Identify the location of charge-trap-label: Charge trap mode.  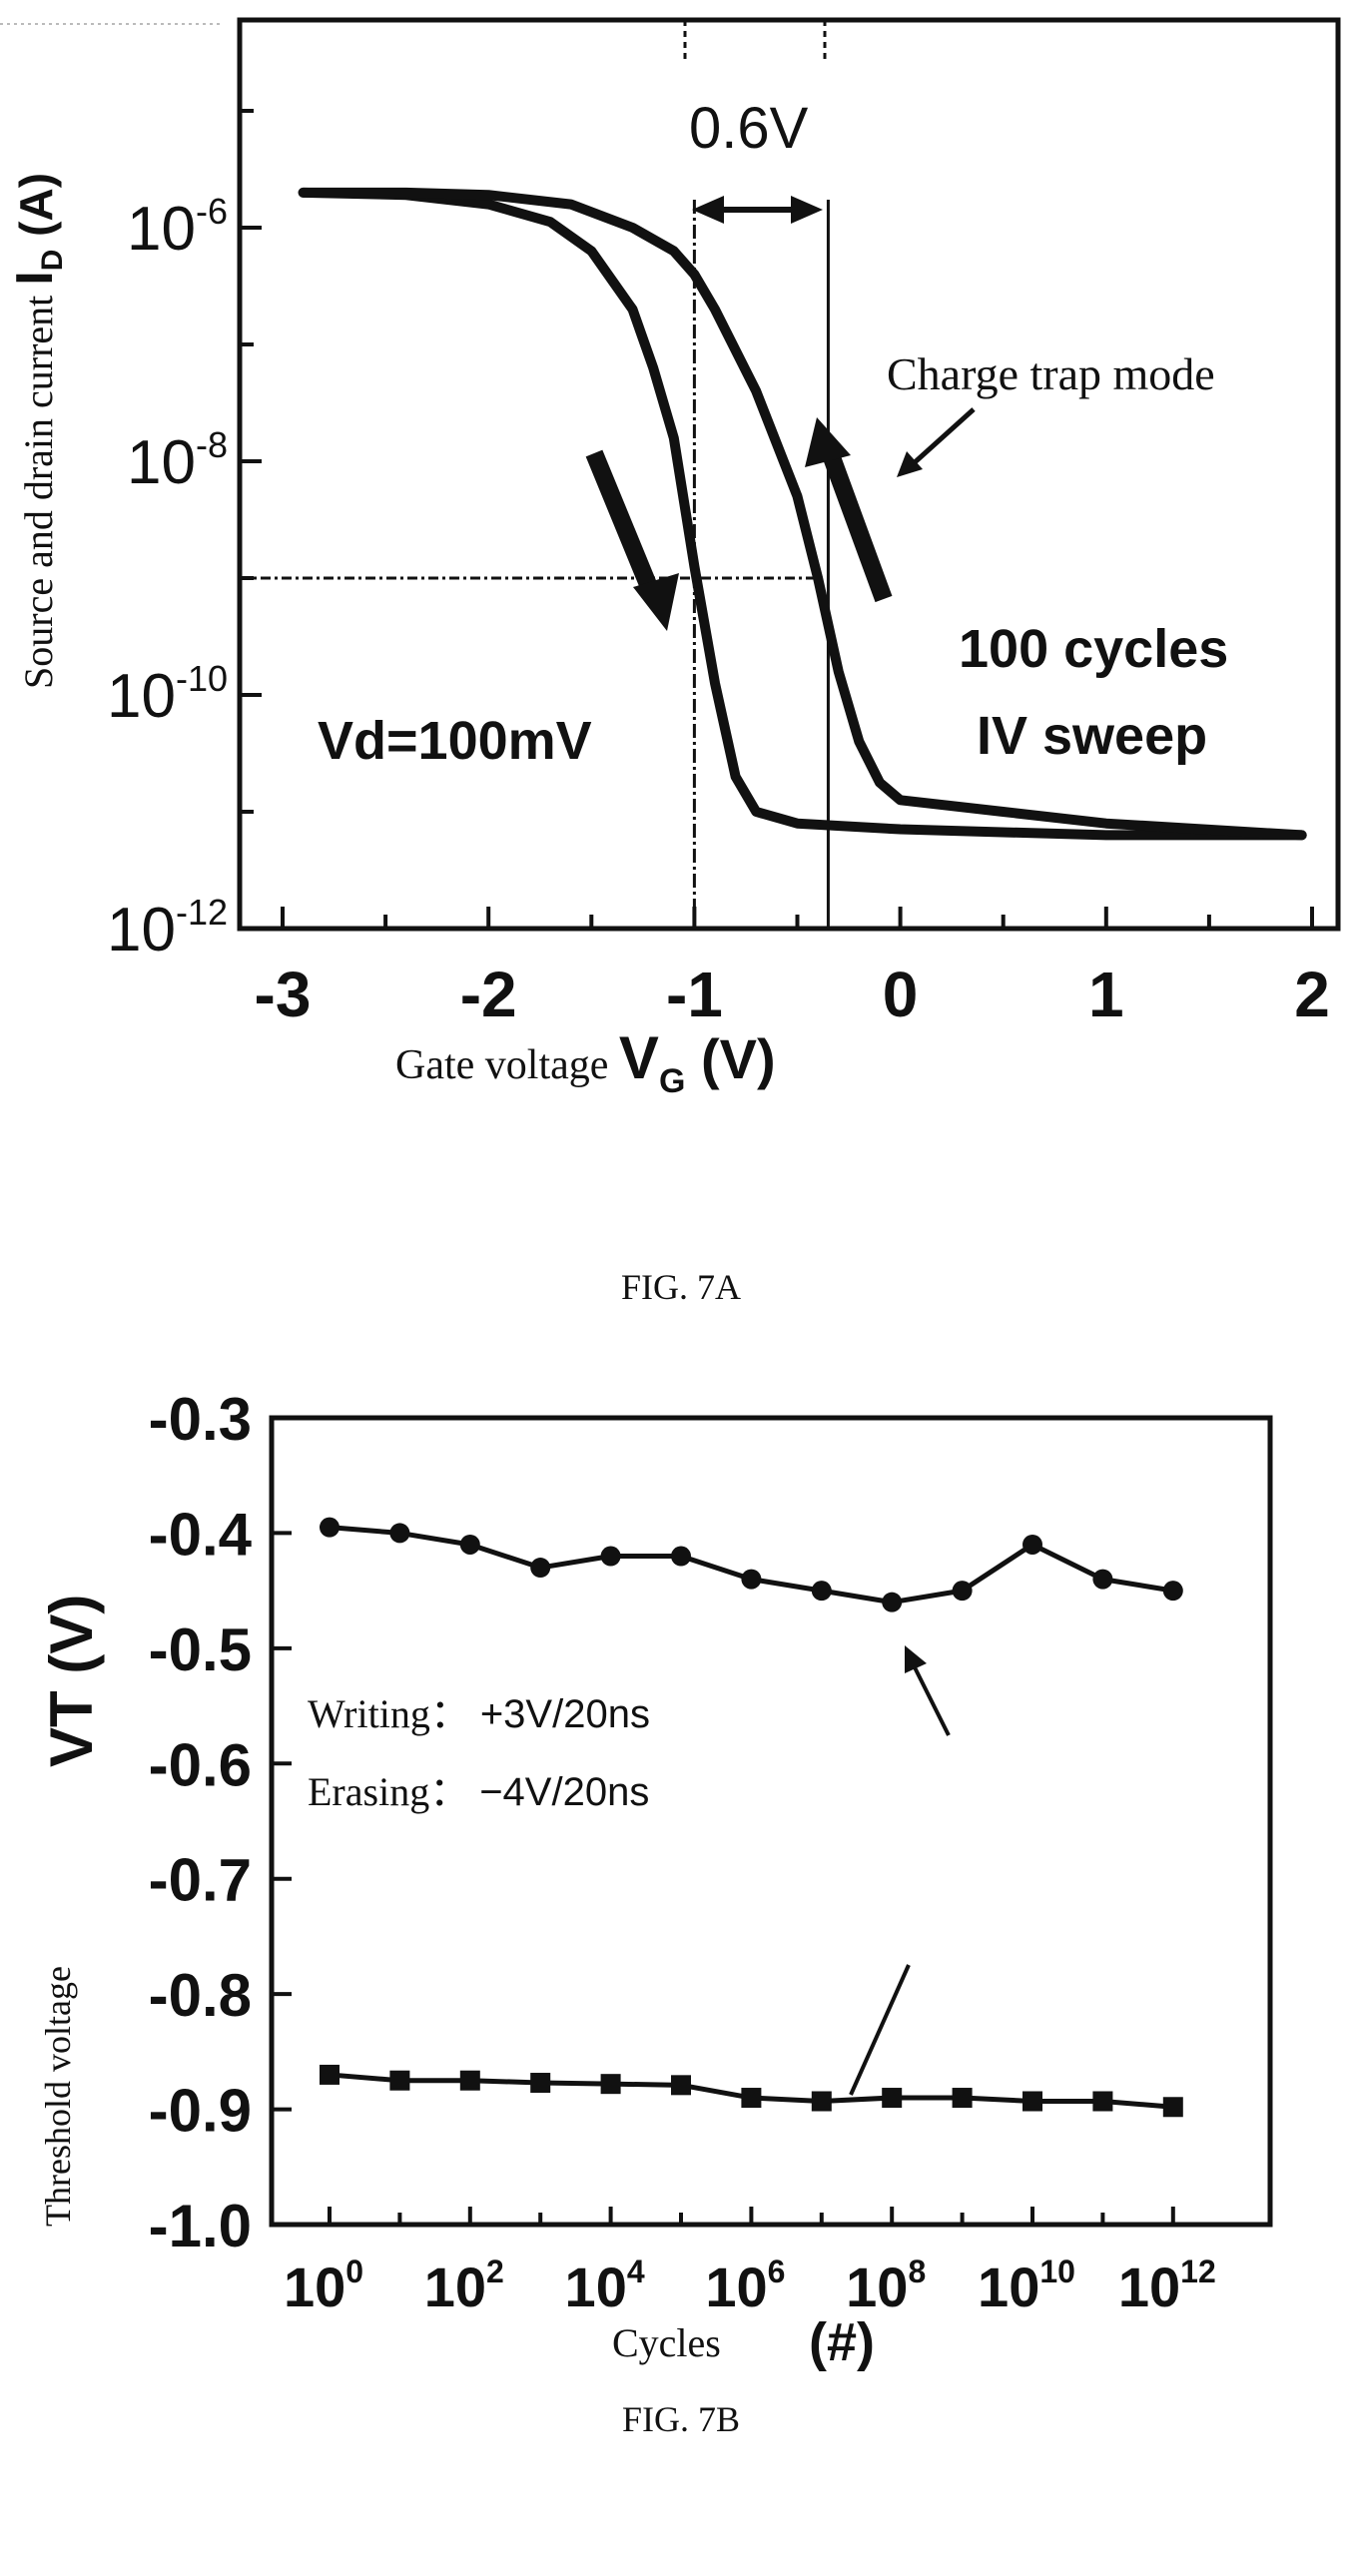
(1051, 373).